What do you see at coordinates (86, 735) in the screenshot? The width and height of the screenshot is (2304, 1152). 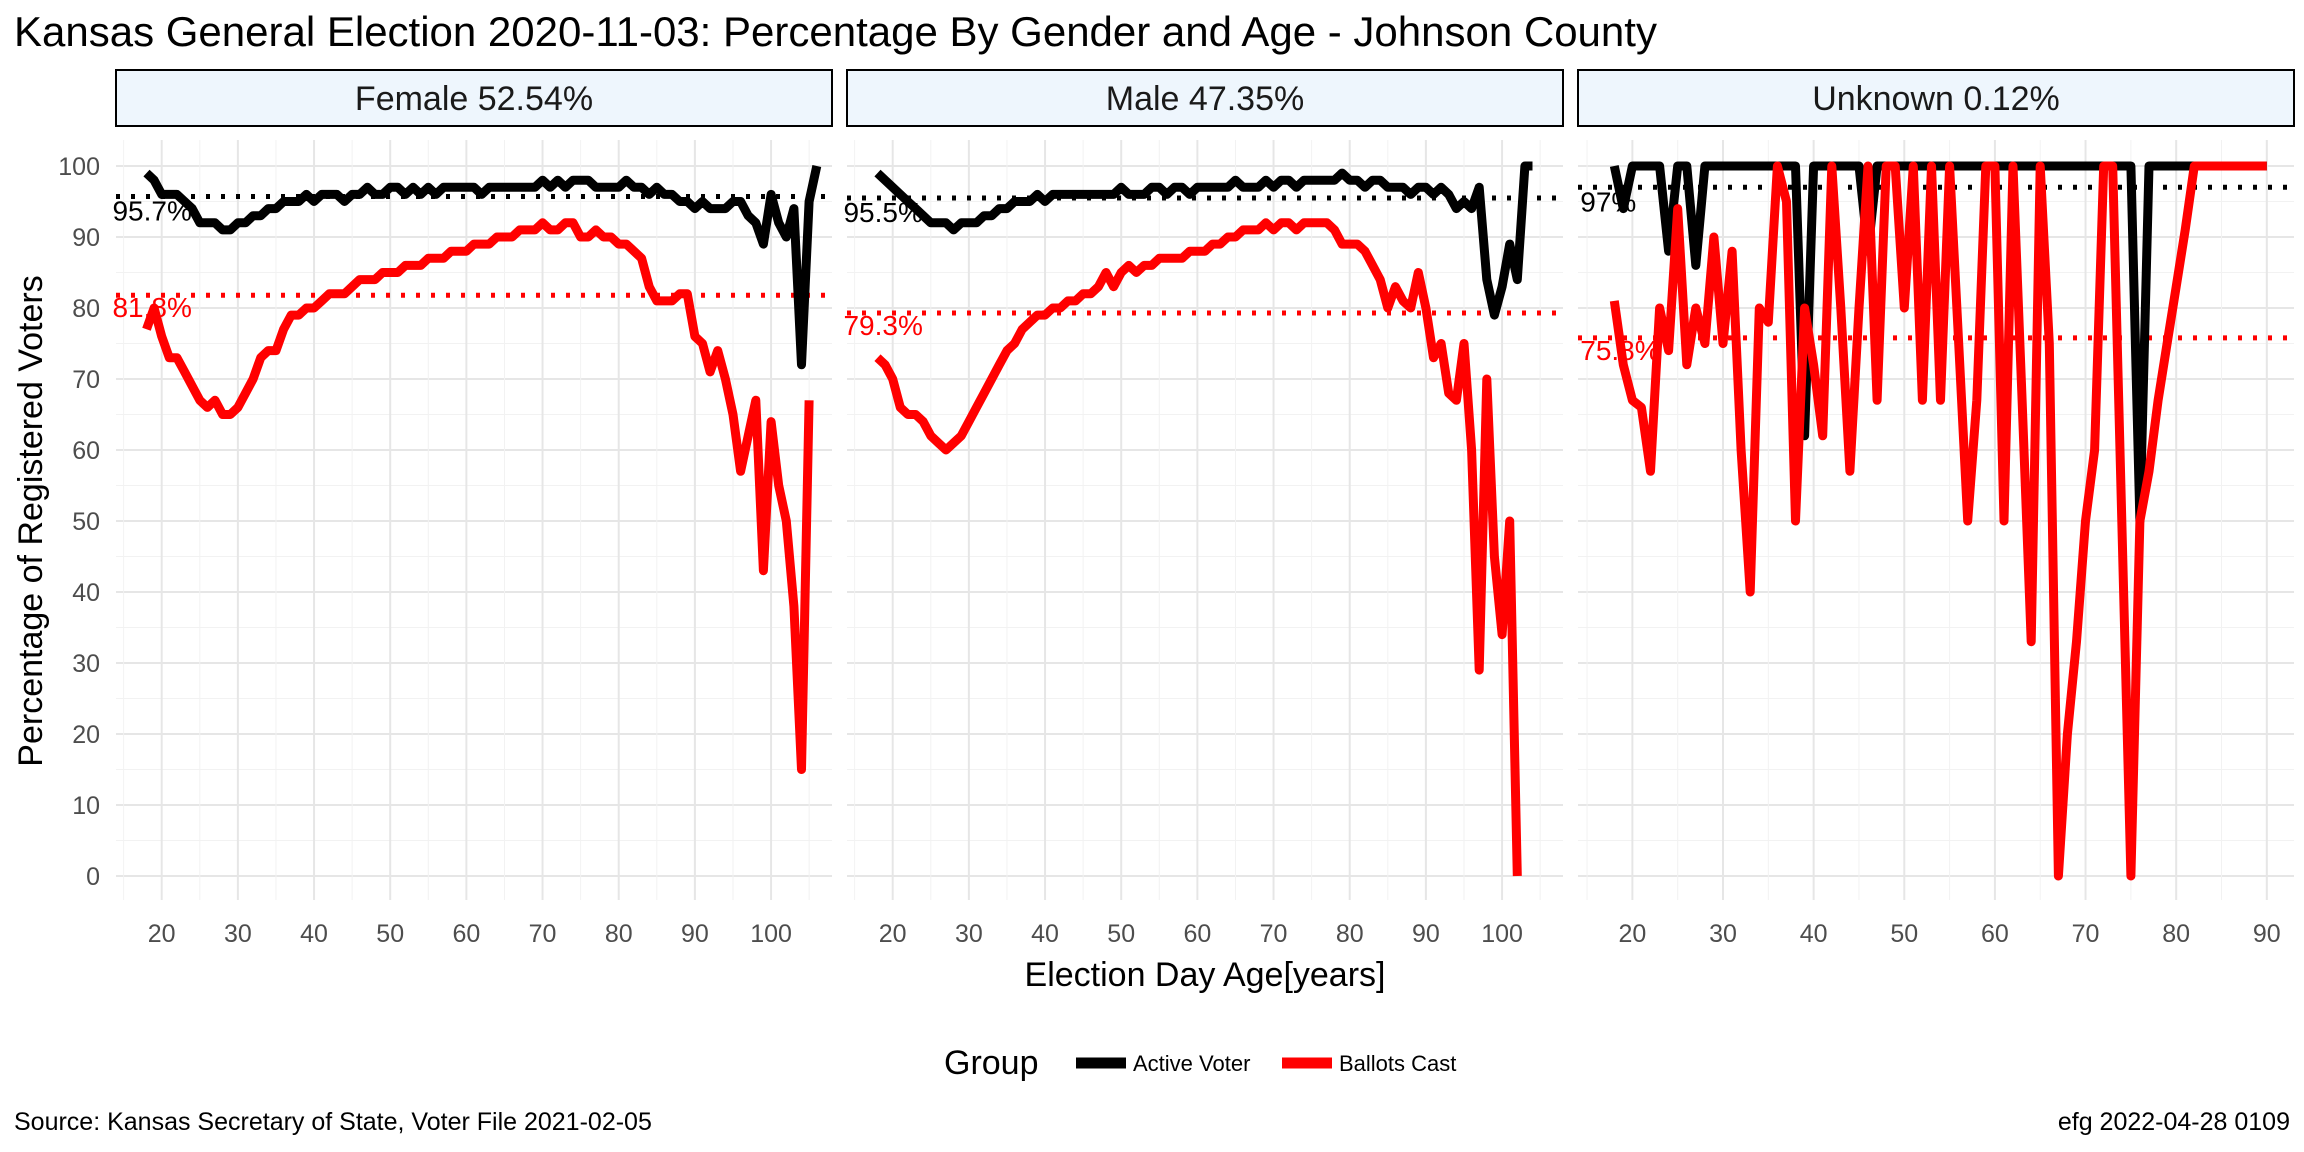 I see `y-tick-label: 20` at bounding box center [86, 735].